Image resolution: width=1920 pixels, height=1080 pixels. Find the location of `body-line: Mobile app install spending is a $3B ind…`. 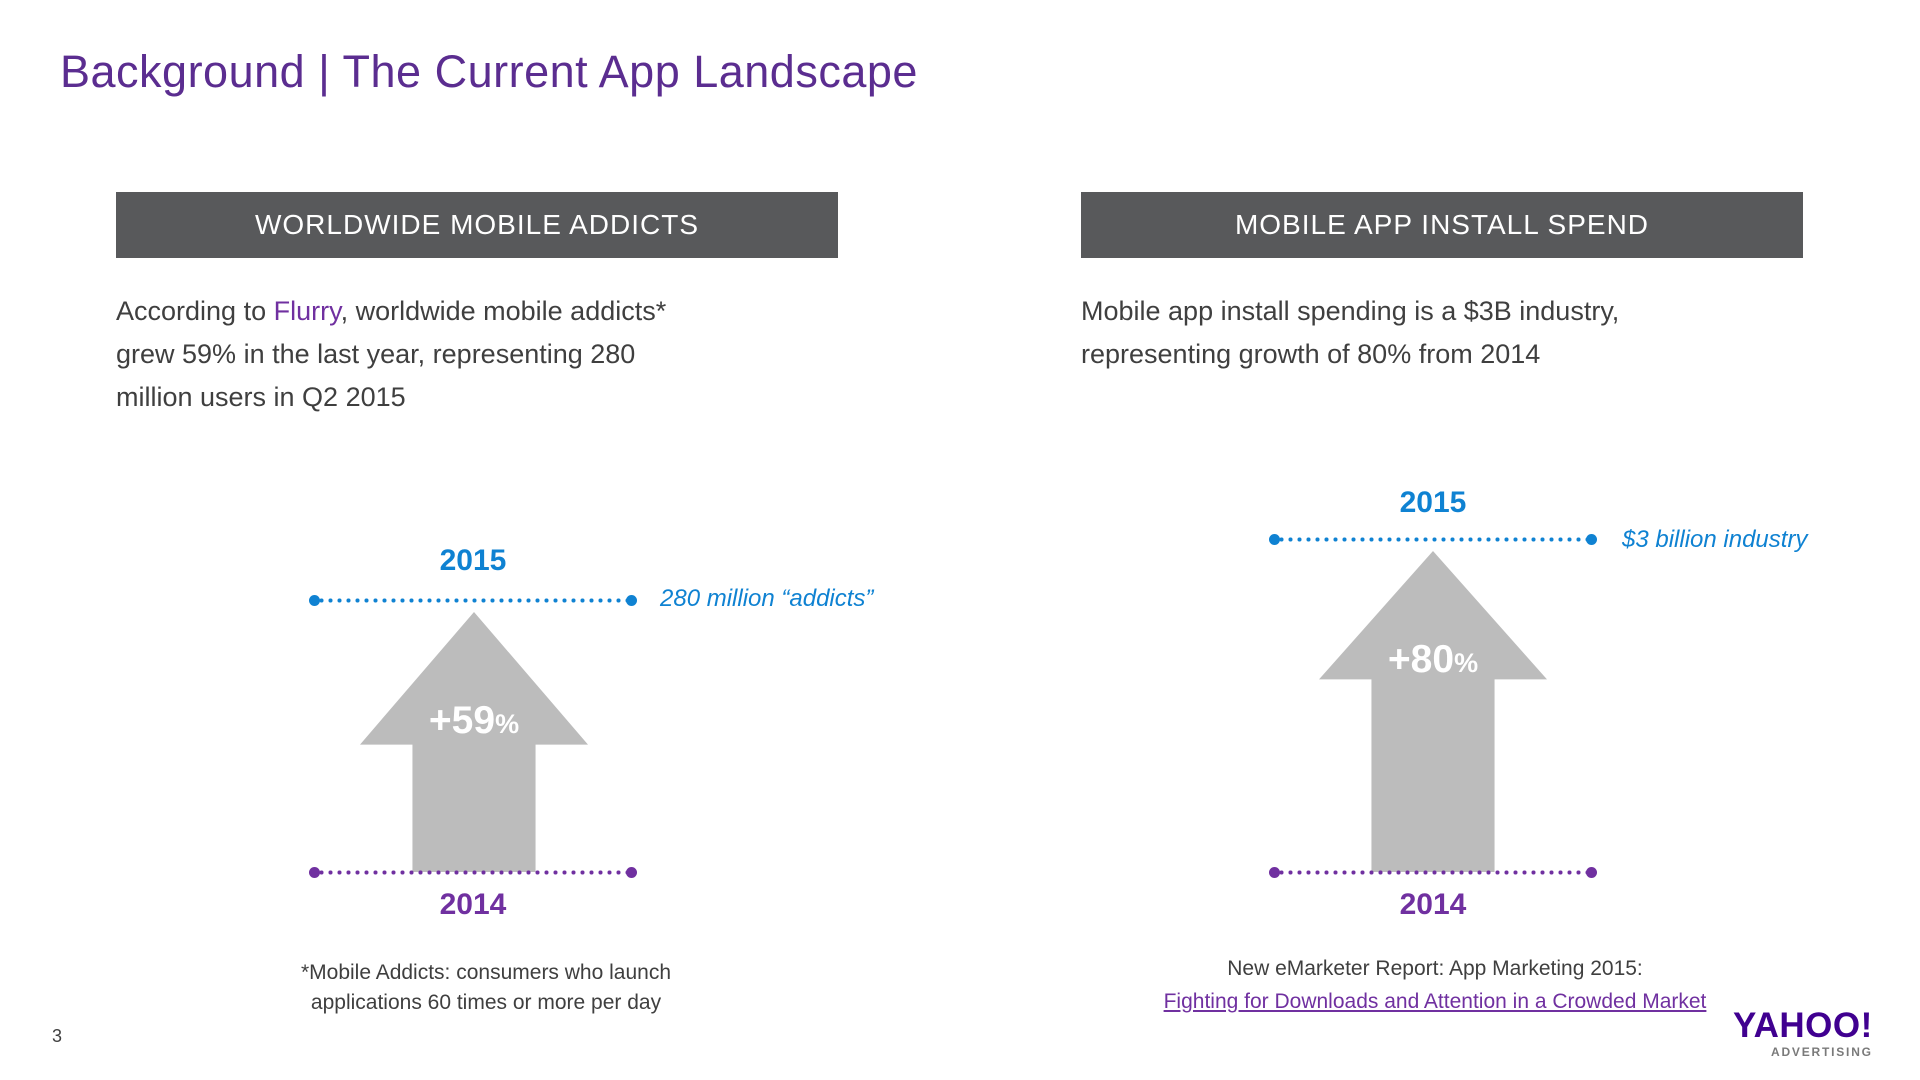

body-line: Mobile app install spending is a $3B ind… is located at coordinates (1350, 311).